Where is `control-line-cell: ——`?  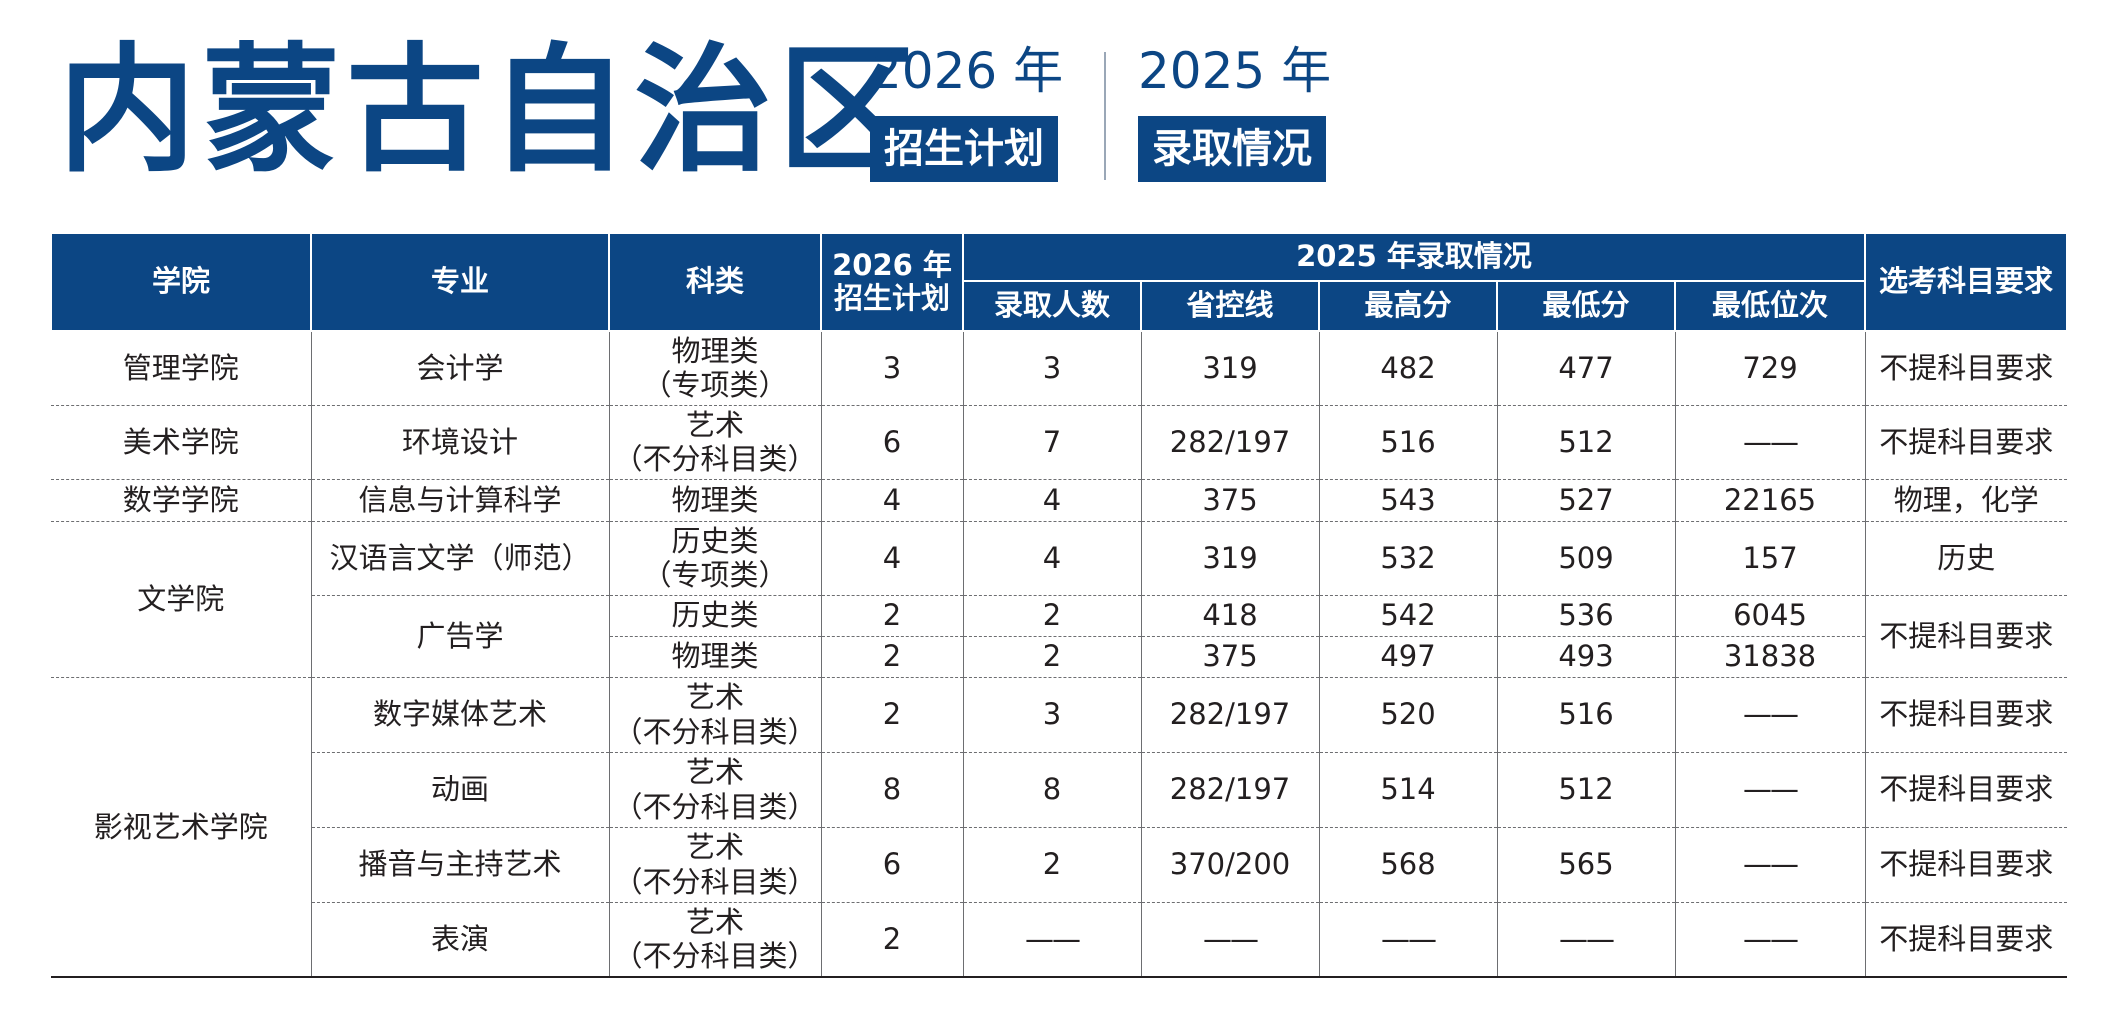 control-line-cell: —— is located at coordinates (1230, 940).